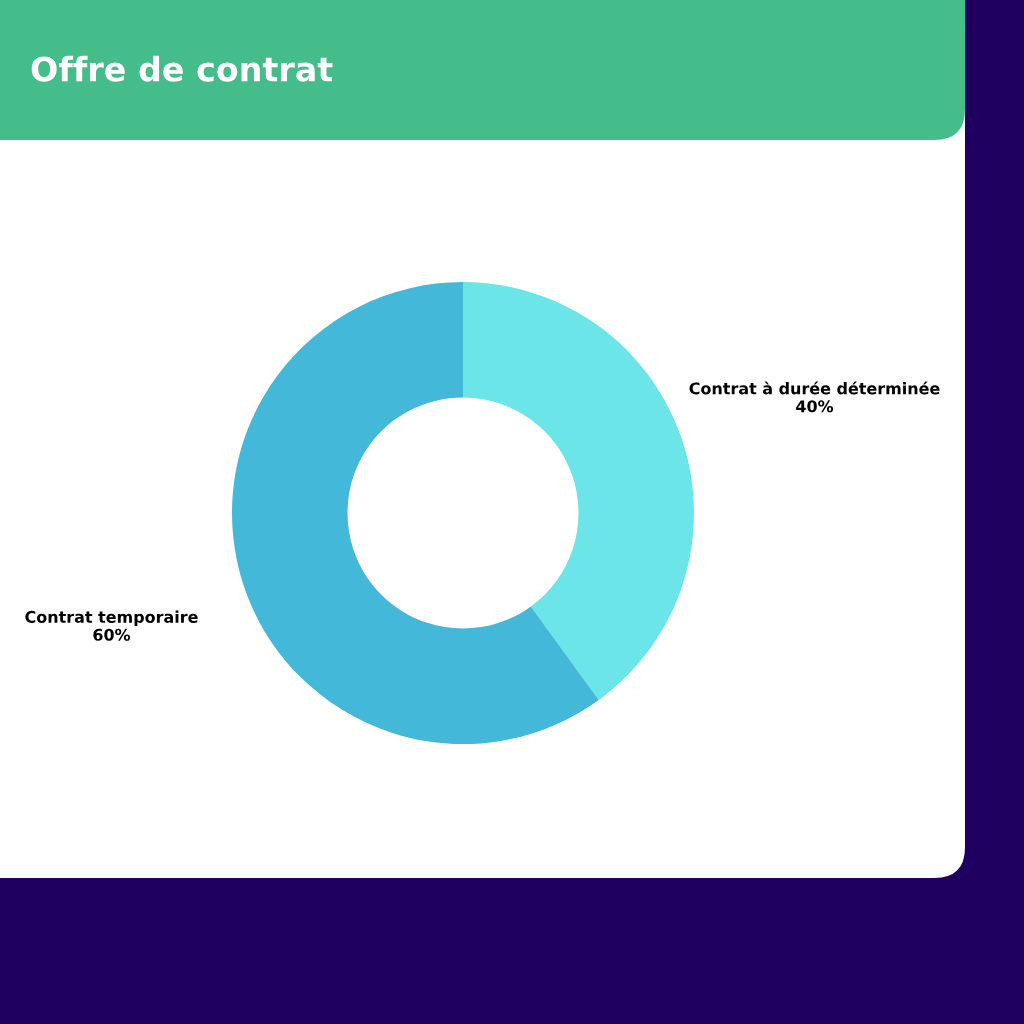 Image resolution: width=1024 pixels, height=1024 pixels. What do you see at coordinates (182, 68) in the screenshot?
I see `chart-title: Offre de contrat` at bounding box center [182, 68].